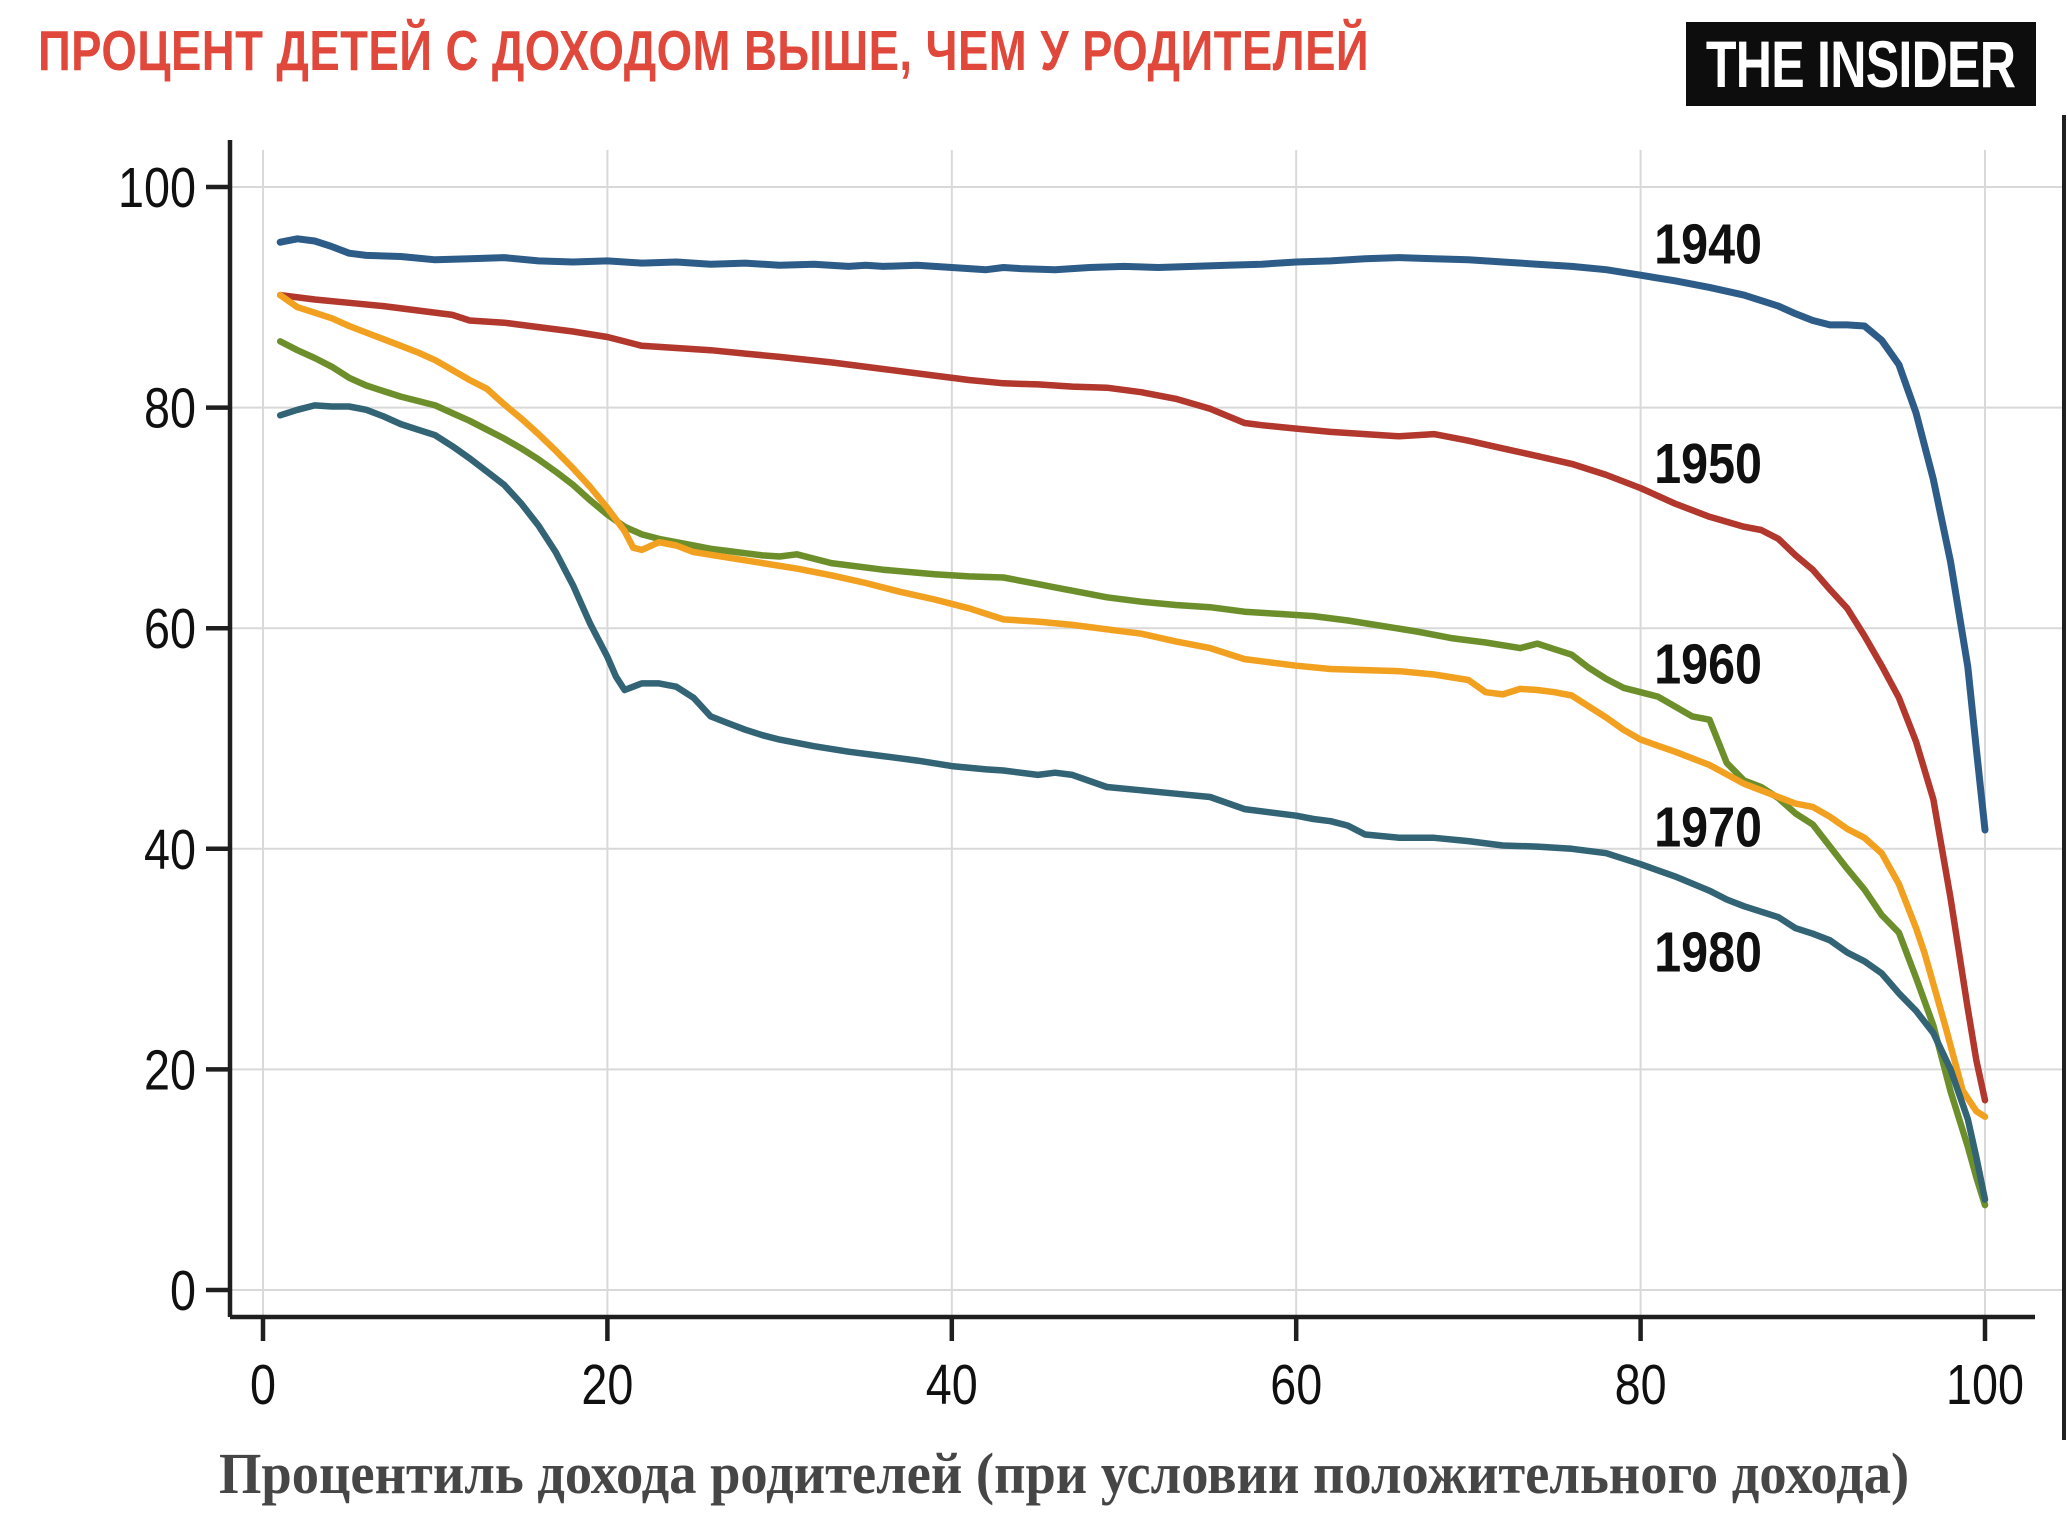 The width and height of the screenshot is (2068, 1534). I want to click on tick-label-y-100: 100, so click(157, 188).